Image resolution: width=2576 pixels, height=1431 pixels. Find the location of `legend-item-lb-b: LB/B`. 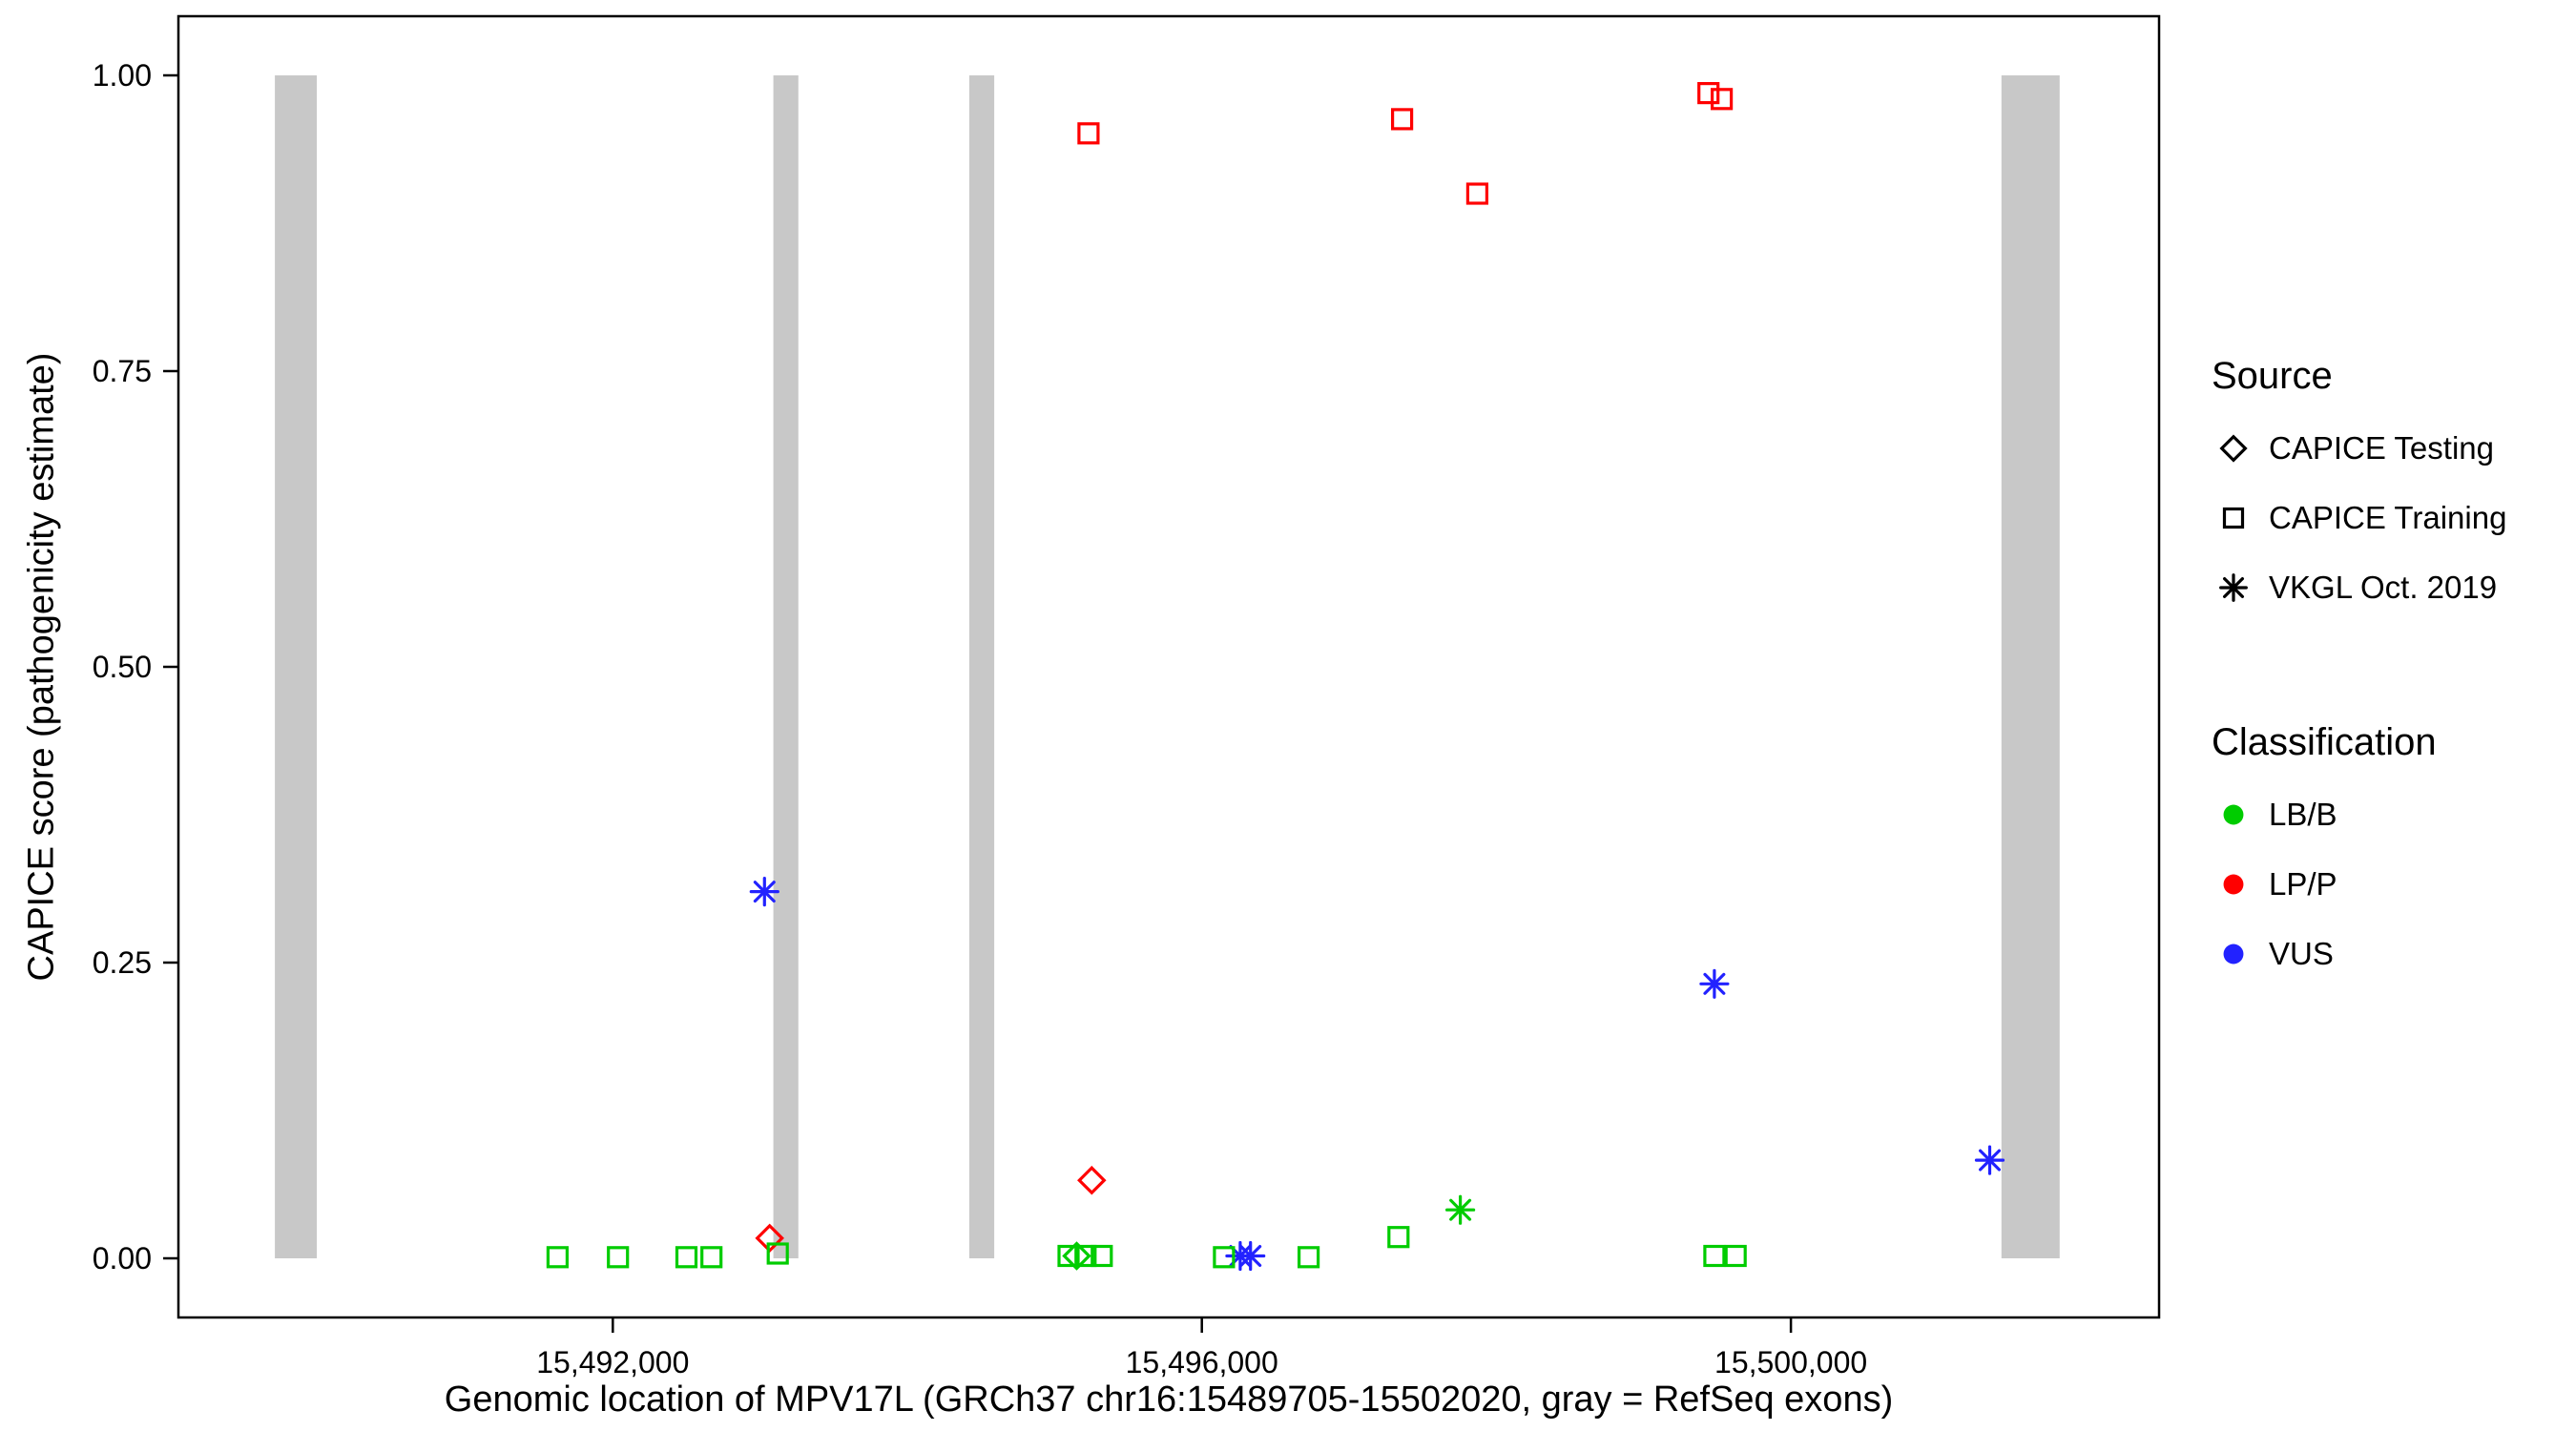

legend-item-lb-b: LB/B is located at coordinates (2359, 814).